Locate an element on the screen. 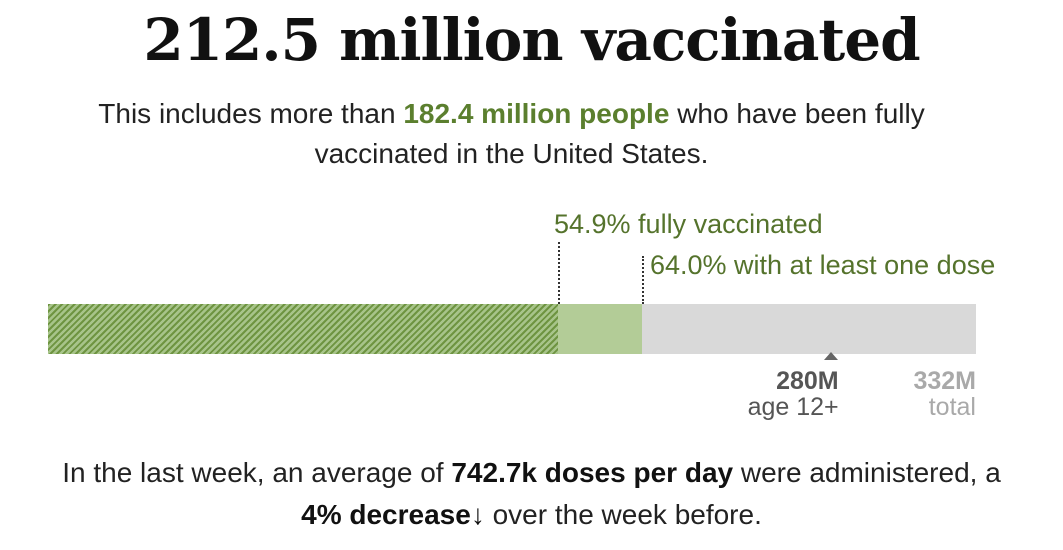  footer-mid: were administered, a is located at coordinates (867, 472).